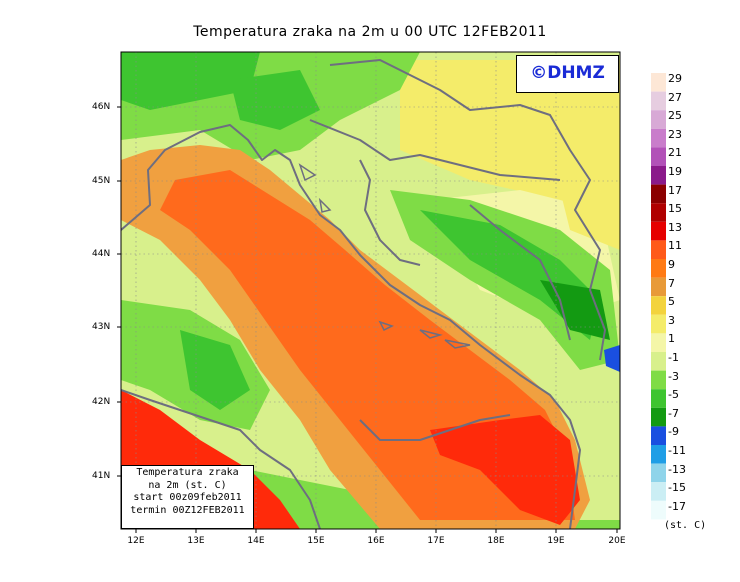 The height and width of the screenshot is (582, 740). I want to click on colorbar-label: -11, so click(677, 450).